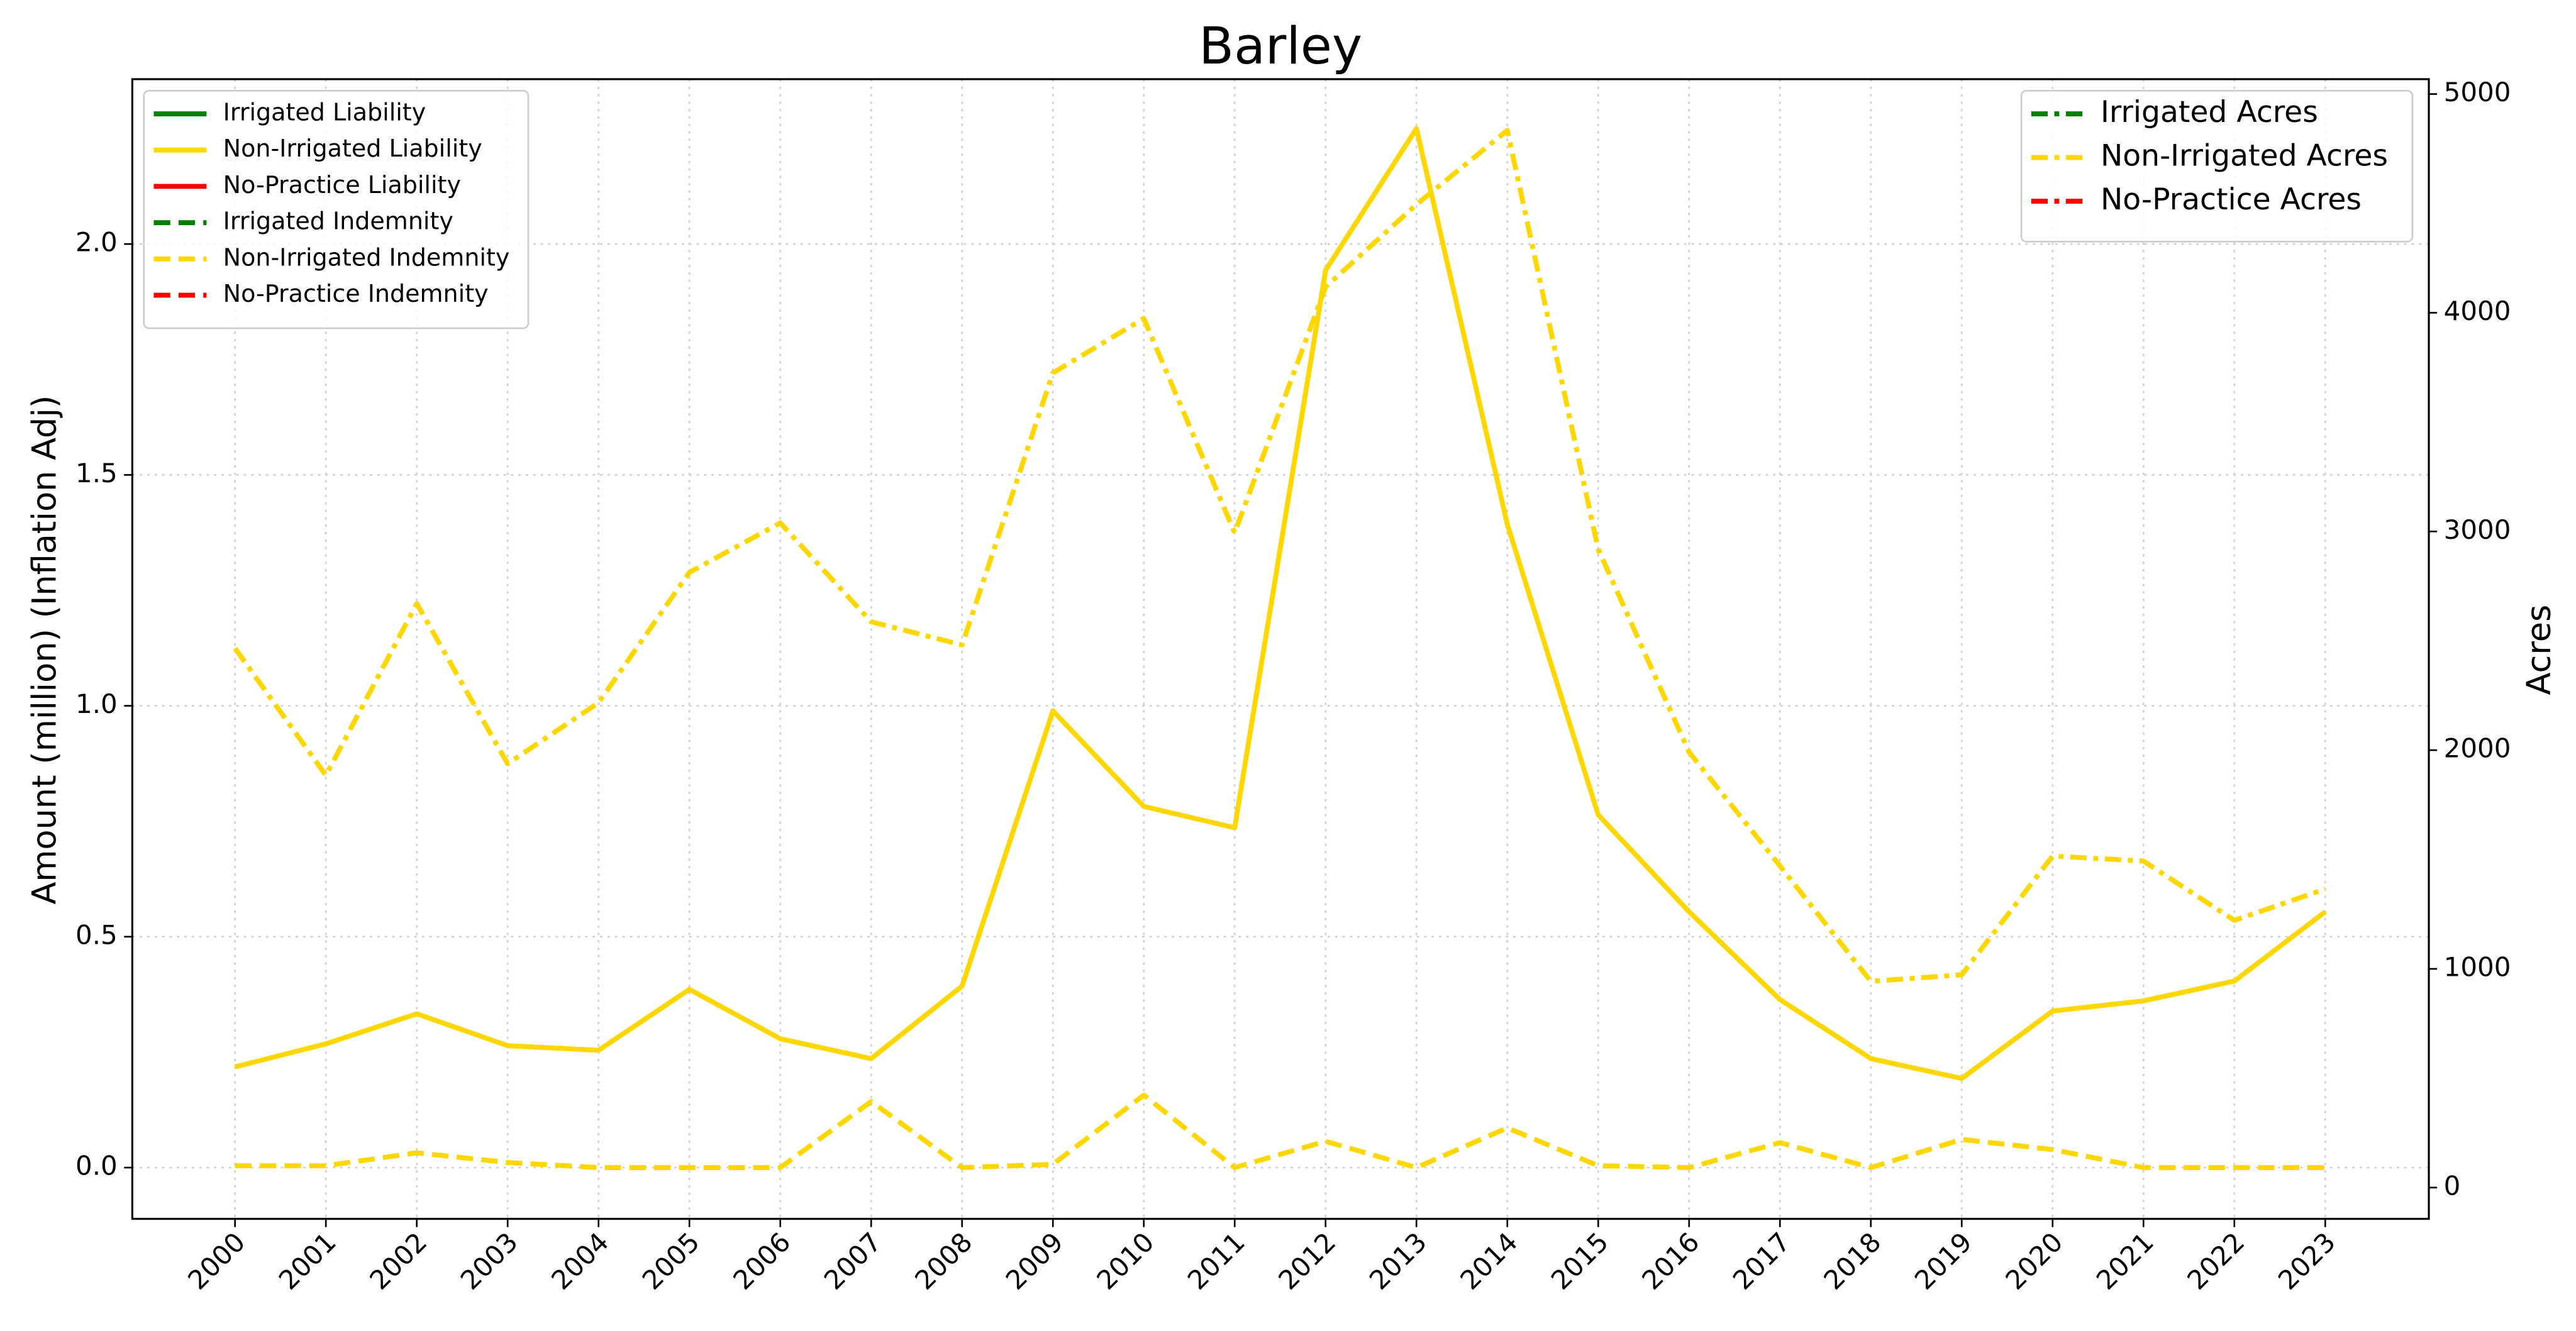  I want to click on legend-label: No-Practice Liability, so click(342, 185).